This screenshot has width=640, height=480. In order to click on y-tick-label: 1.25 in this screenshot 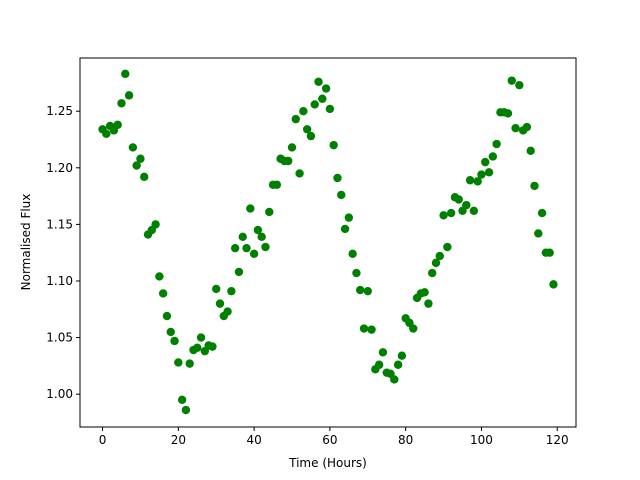, I will do `click(59, 111)`.